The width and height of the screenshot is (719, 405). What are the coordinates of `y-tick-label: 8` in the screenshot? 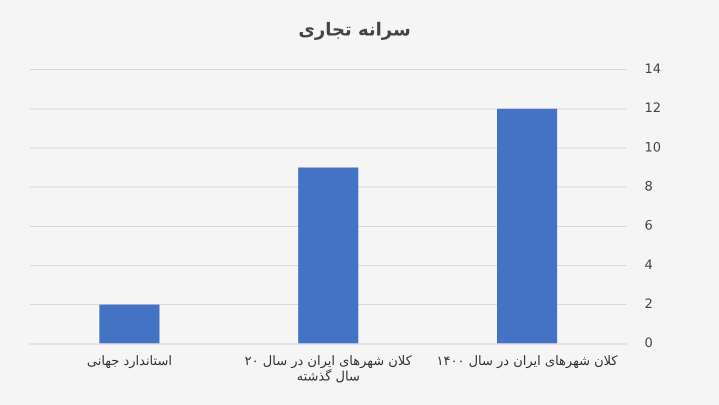 It's located at (648, 186).